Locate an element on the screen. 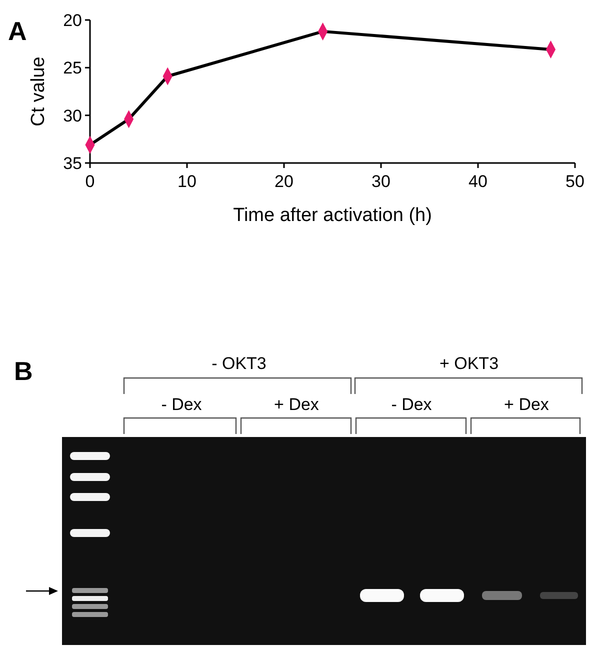 This screenshot has width=600, height=655. x-tick-label: 30 is located at coordinates (381, 181).